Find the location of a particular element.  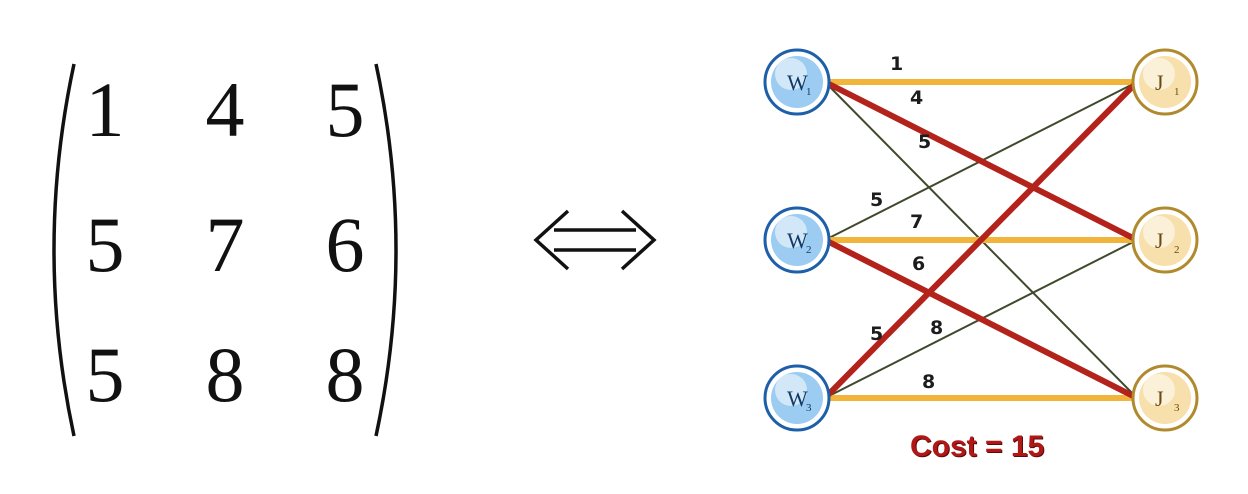

worker-node-1: W1 is located at coordinates (797, 82).